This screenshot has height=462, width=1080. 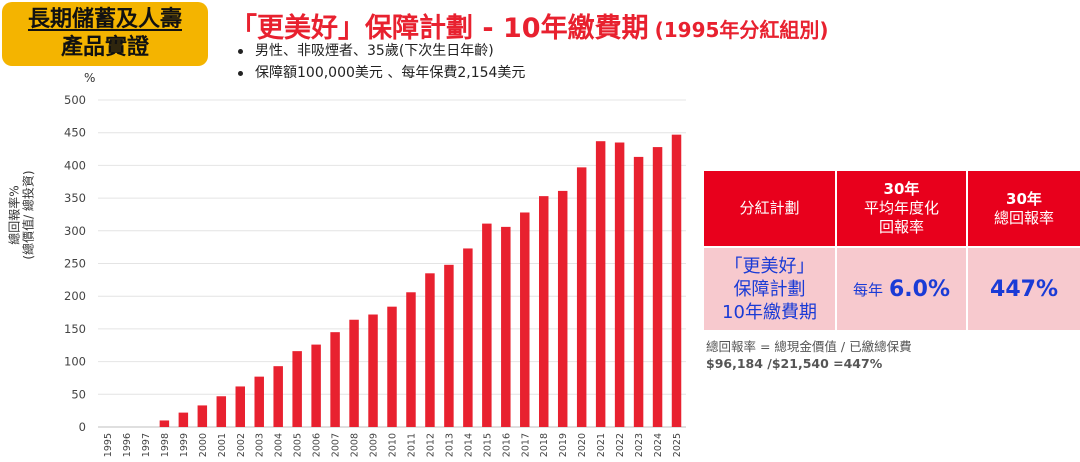 I want to click on y-tick-label: 150, so click(x=75, y=329).